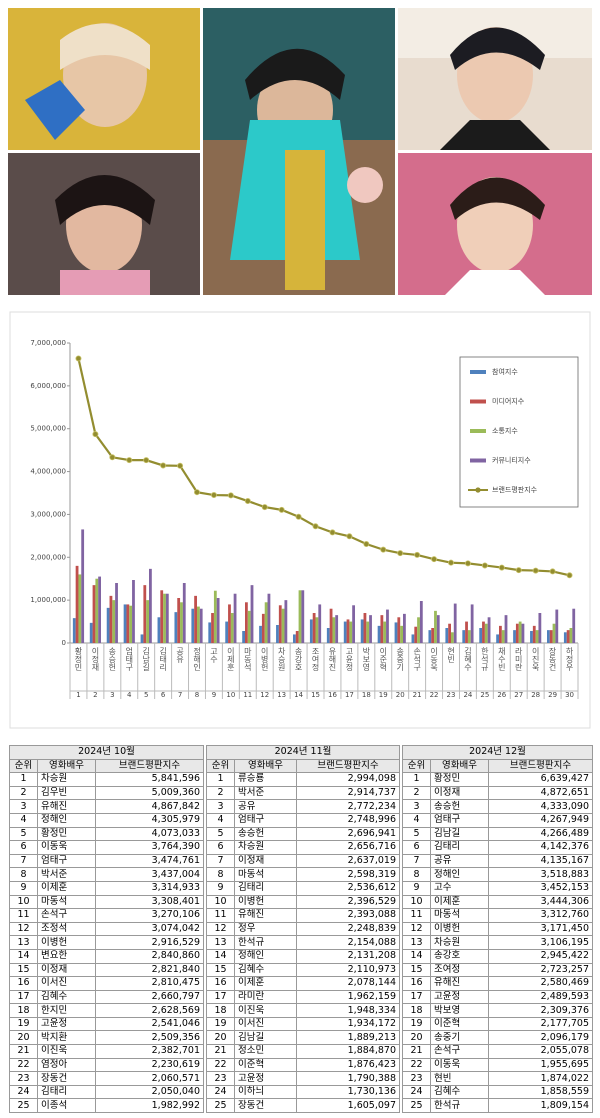 The image size is (600, 1118). I want to click on rank: 16, so click(23, 983).